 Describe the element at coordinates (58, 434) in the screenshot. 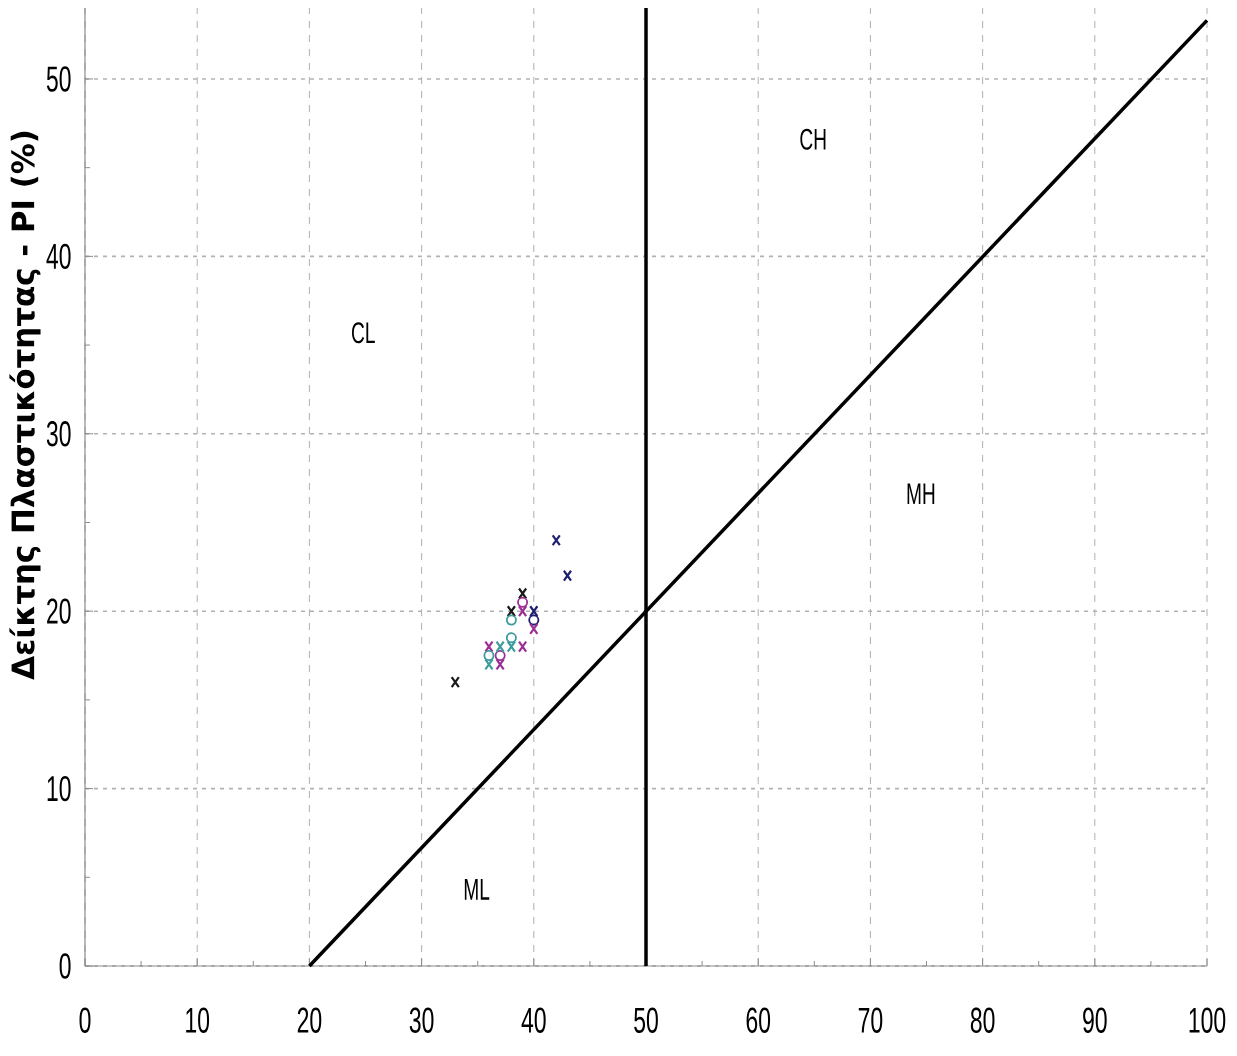

I see `y-tick-label: 30` at that location.